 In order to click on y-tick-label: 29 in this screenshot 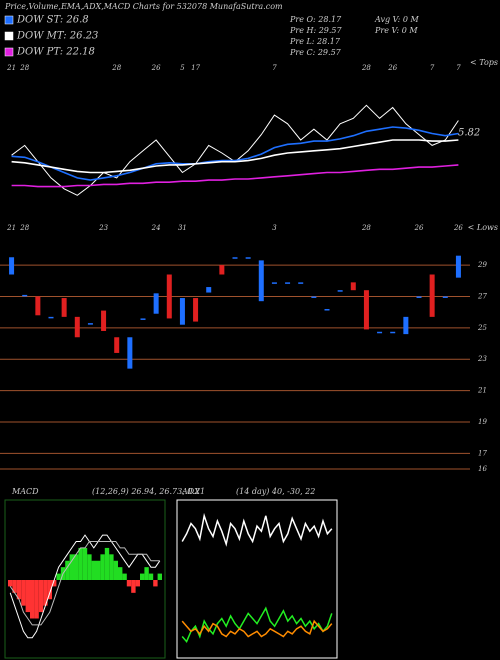, I will do `click(482, 265)`.